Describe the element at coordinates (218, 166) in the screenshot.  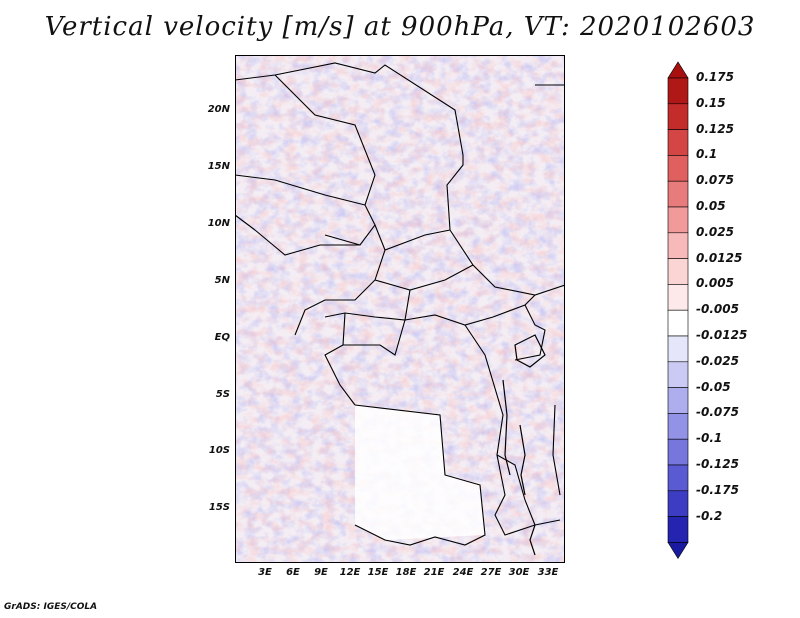
I see `lat-label-15n: 15N` at that location.